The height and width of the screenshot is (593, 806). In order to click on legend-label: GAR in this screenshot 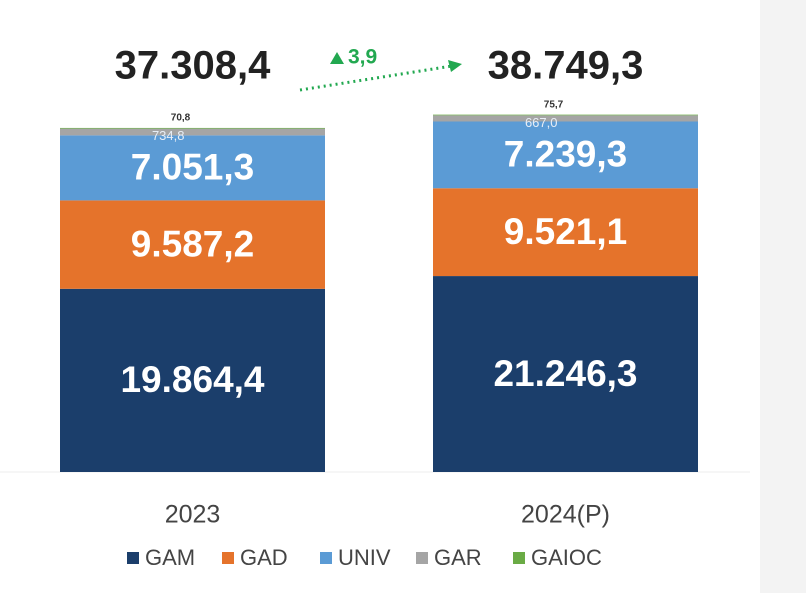, I will do `click(458, 557)`.